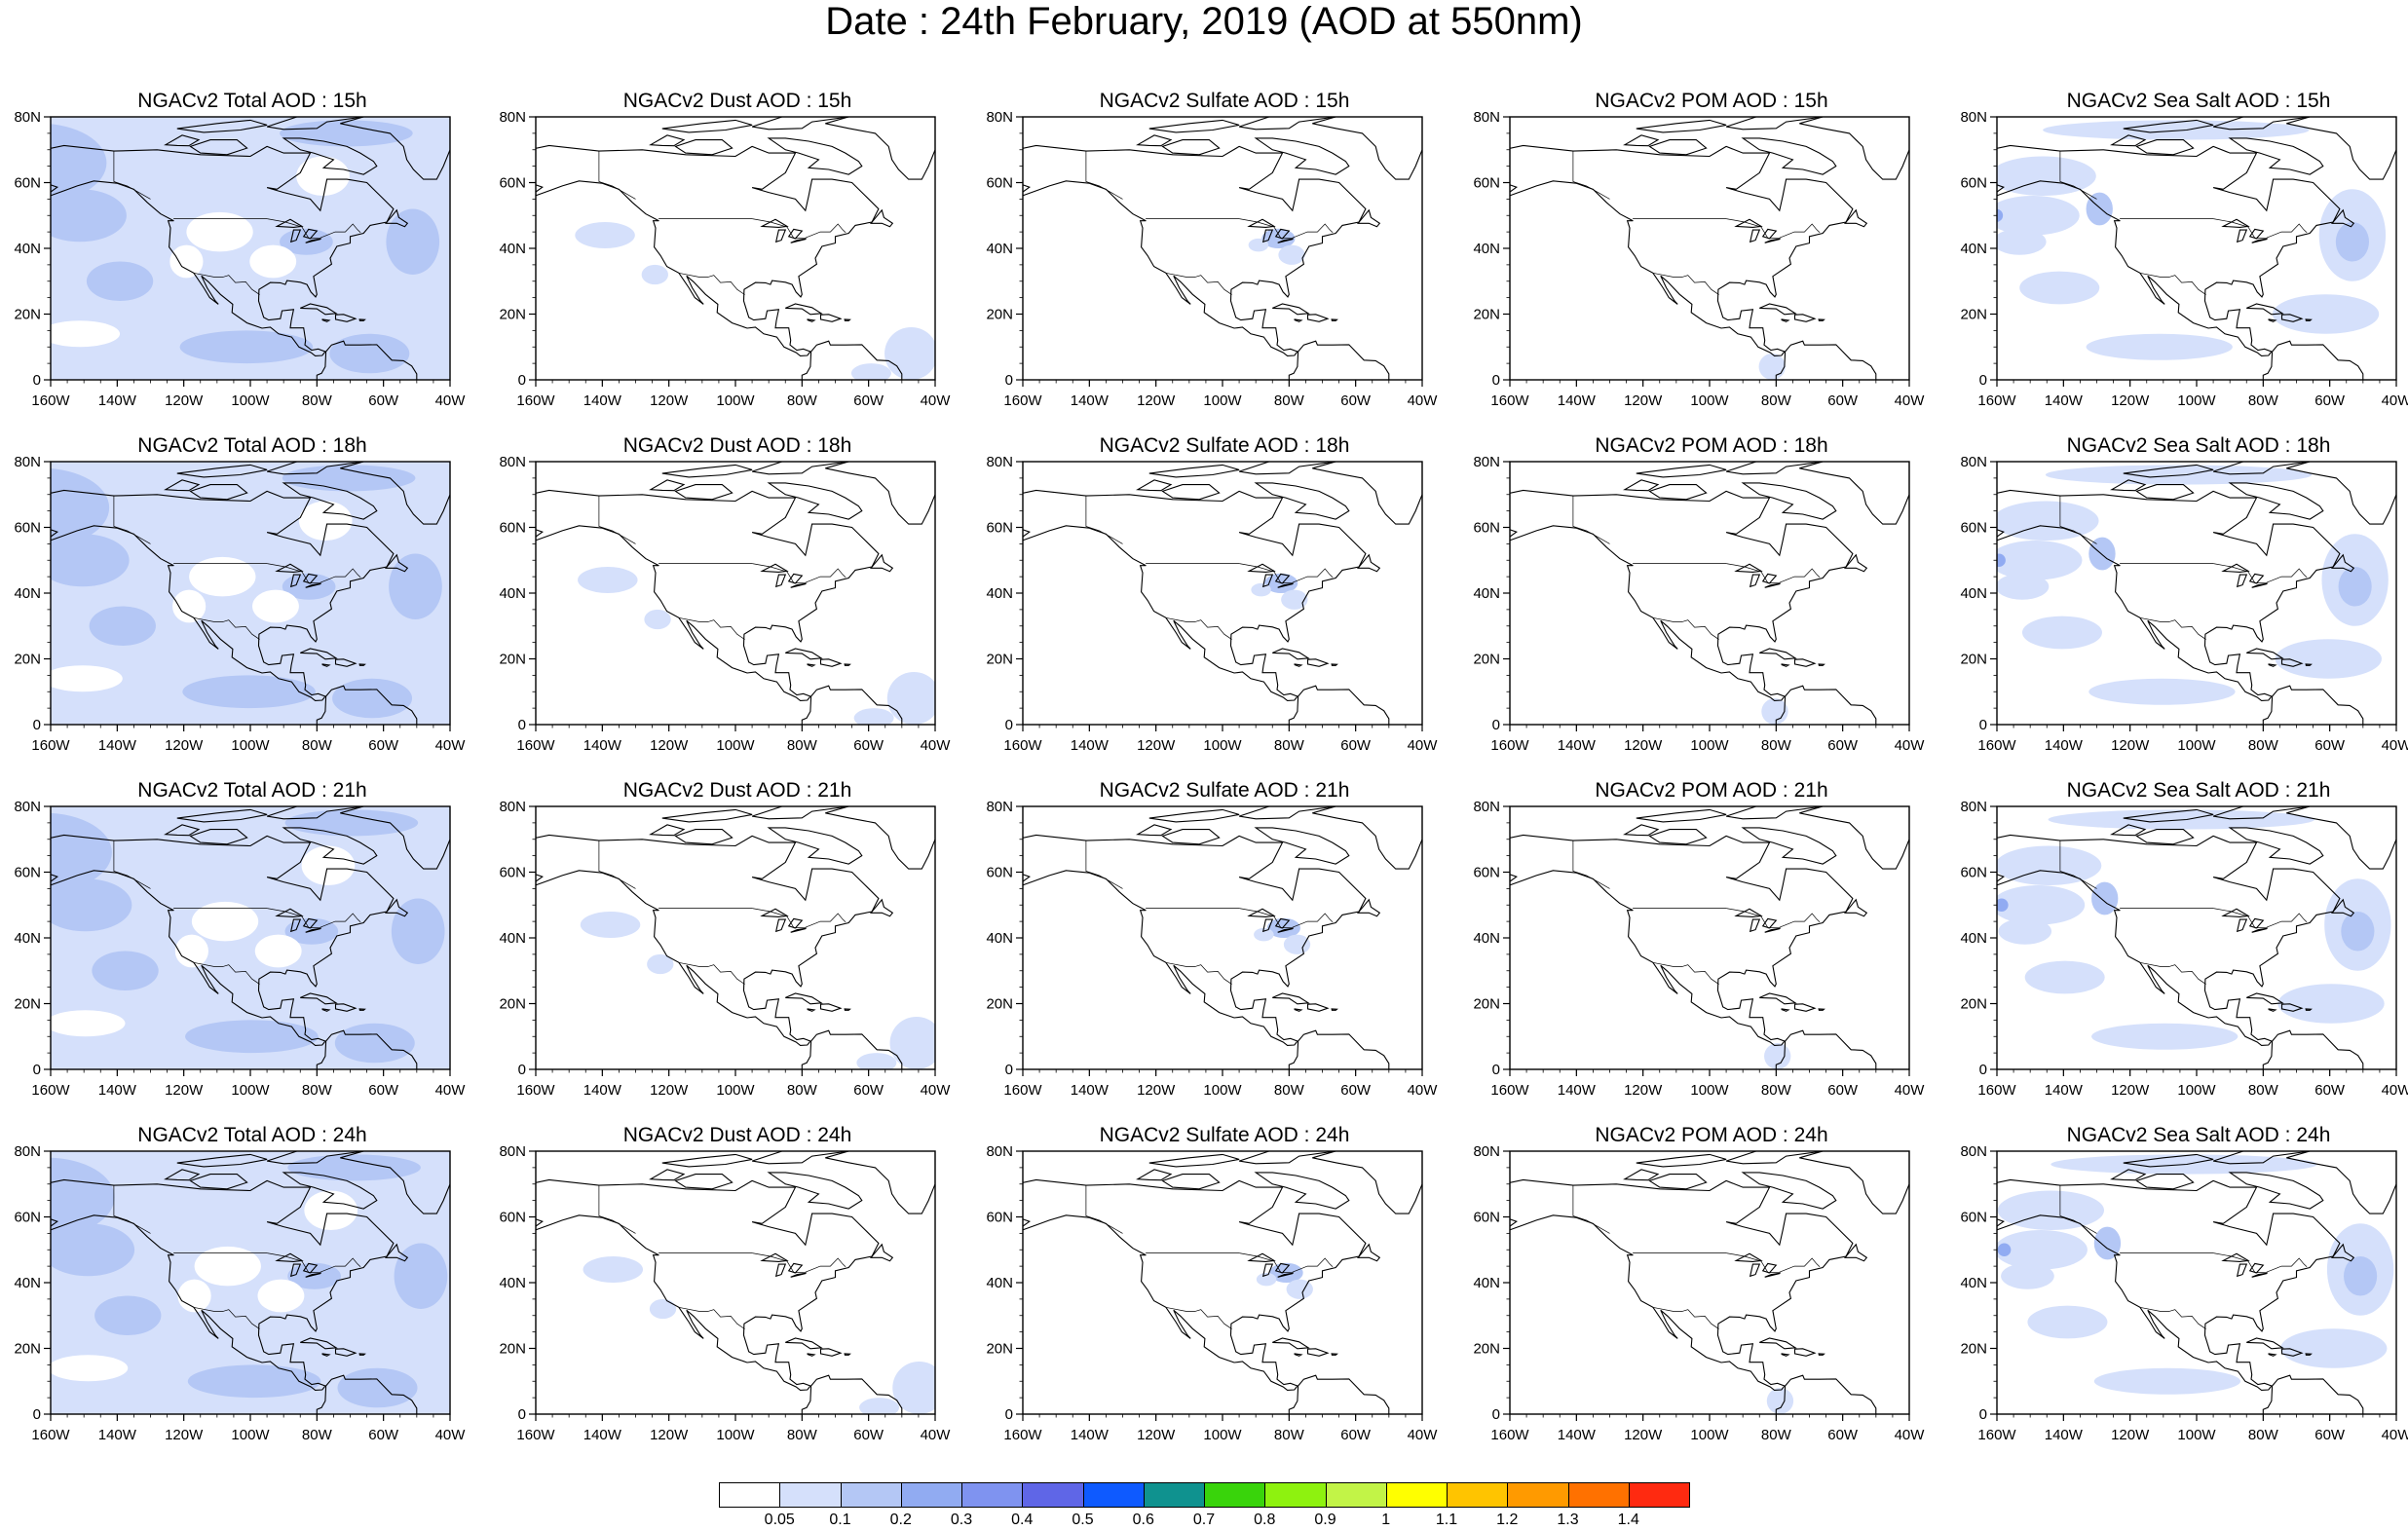 Image resolution: width=2408 pixels, height=1531 pixels. I want to click on coastlines, so click(2196, 937).